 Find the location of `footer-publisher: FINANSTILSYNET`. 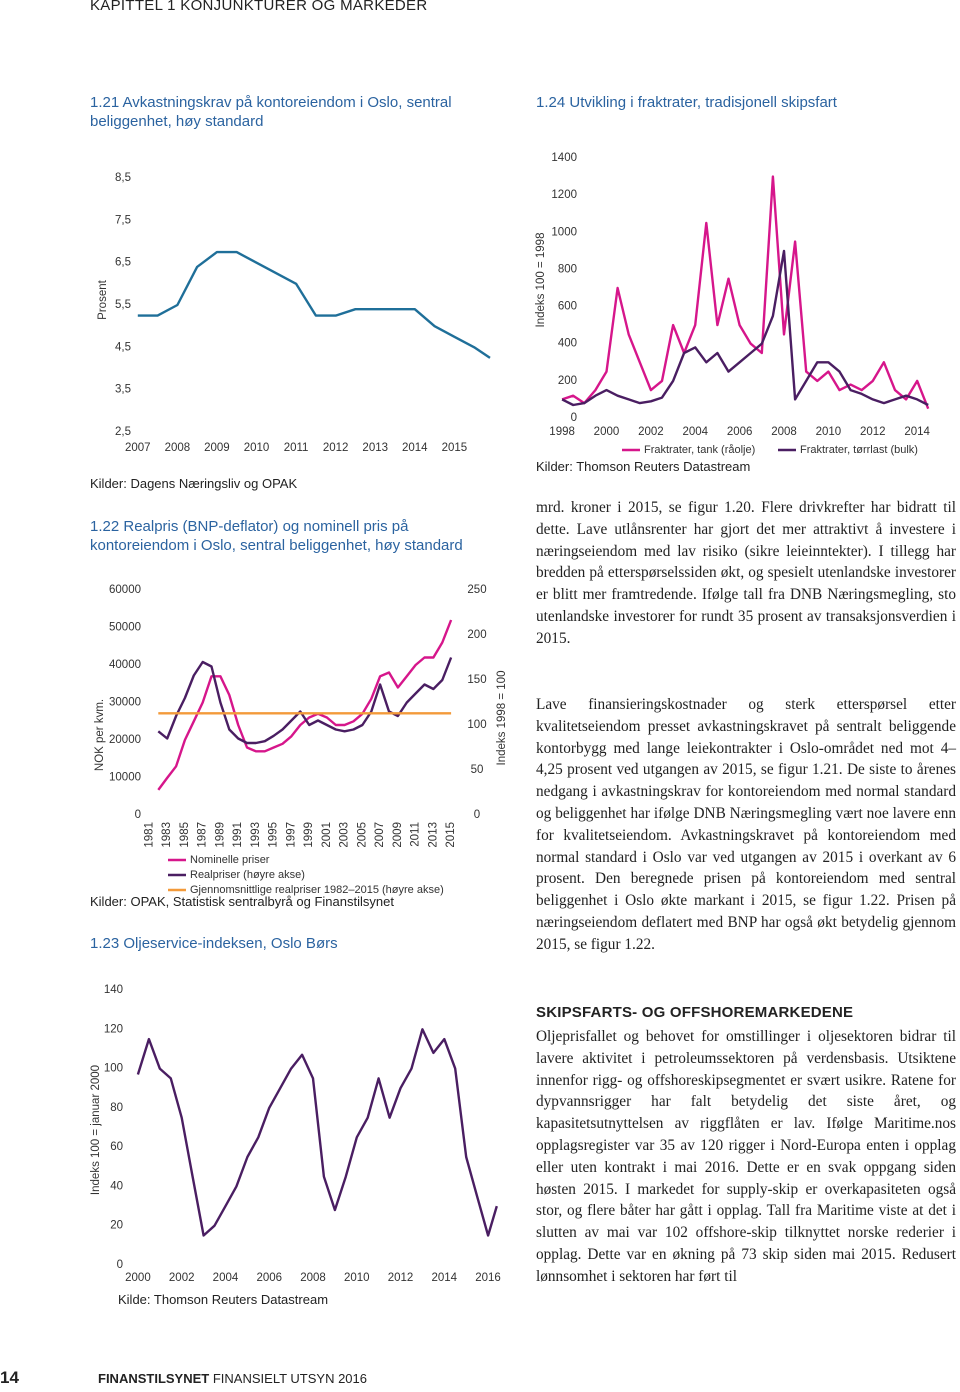

footer-publisher: FINANSTILSYNET is located at coordinates (154, 1378).